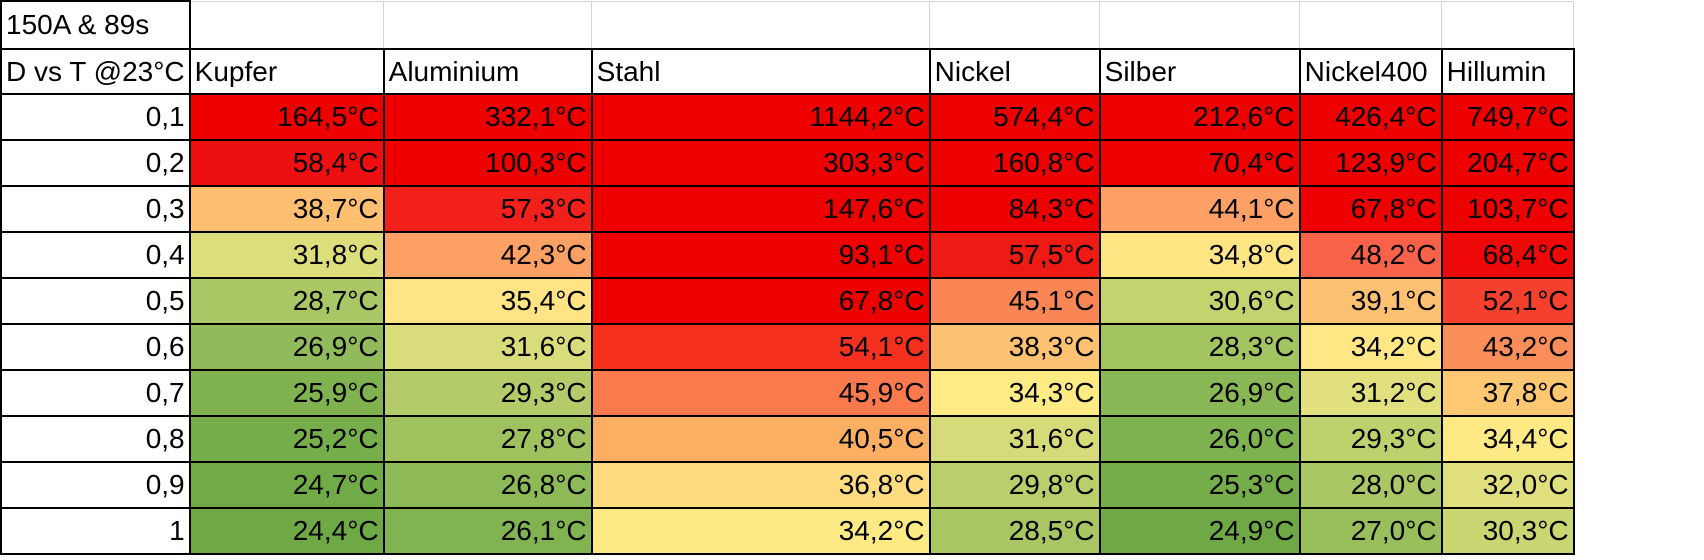  What do you see at coordinates (1014, 209) in the screenshot?
I see `temperature-cell: 84,3°C` at bounding box center [1014, 209].